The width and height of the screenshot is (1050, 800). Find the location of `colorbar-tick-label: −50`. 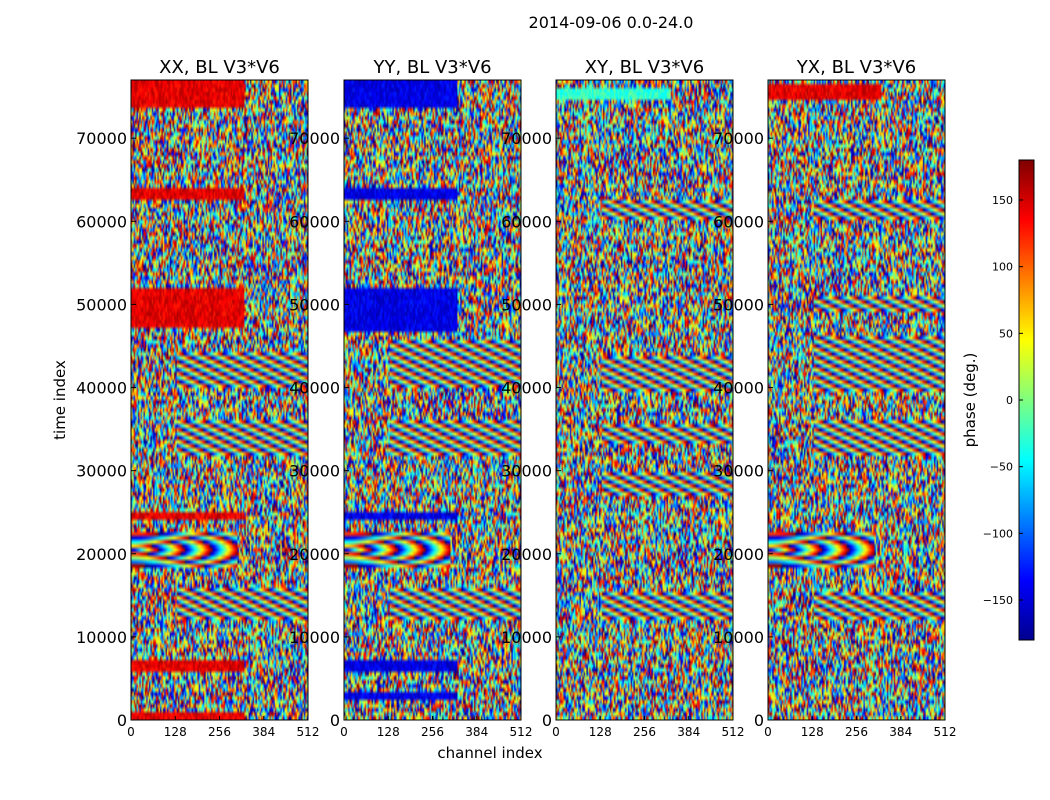

colorbar-tick-label: −50 is located at coordinates (1001, 467).